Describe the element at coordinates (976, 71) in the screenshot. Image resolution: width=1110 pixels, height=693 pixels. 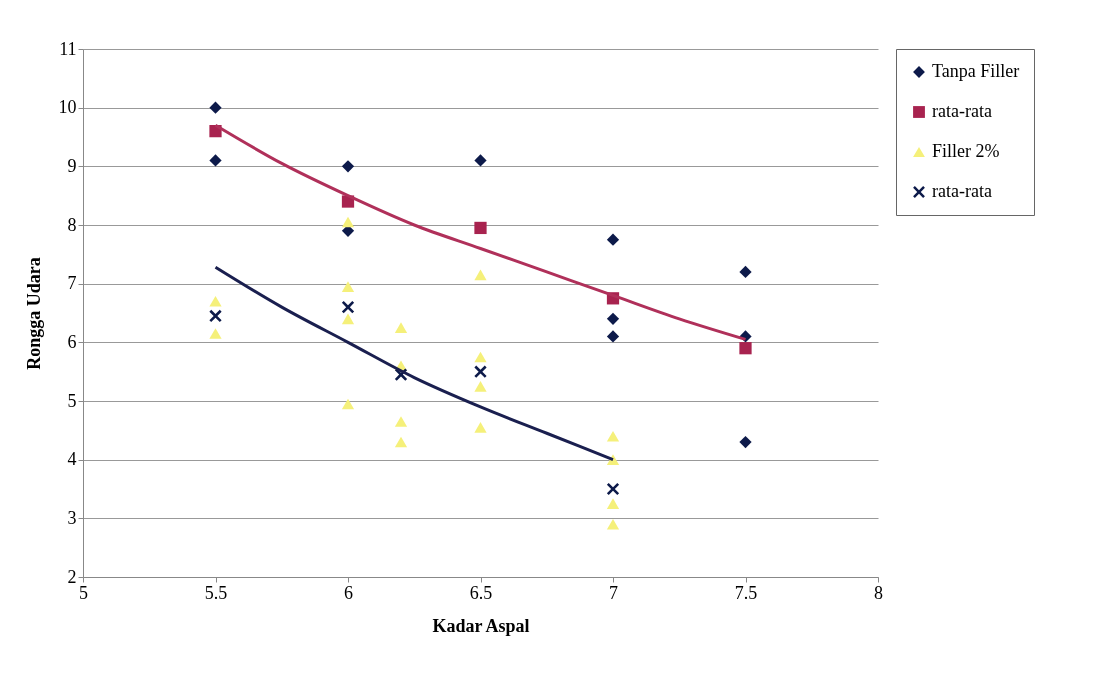
I see `legend-label: Tanpa Filler` at that location.